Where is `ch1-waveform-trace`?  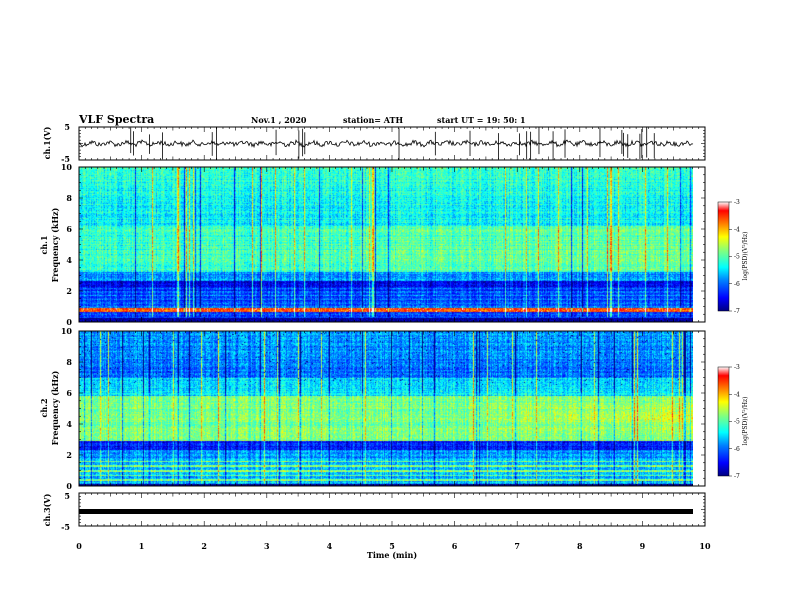
ch1-waveform-trace is located at coordinates (386, 144).